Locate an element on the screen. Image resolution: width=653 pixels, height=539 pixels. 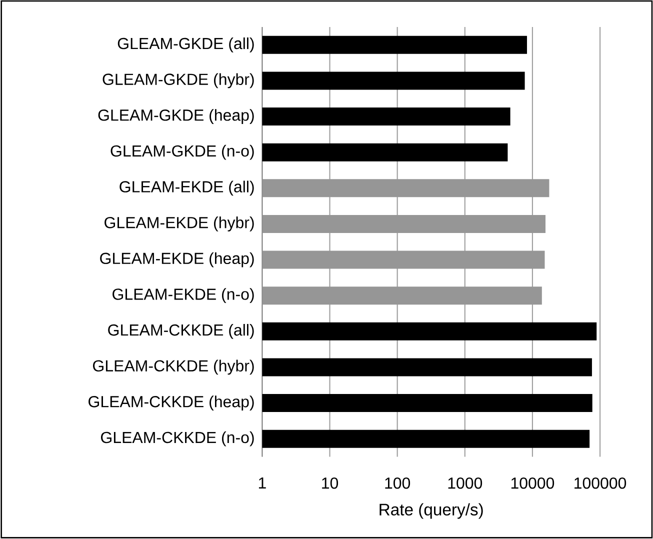
y-tick-label: GLEAM-CKKDE (n-o) is located at coordinates (177, 438).